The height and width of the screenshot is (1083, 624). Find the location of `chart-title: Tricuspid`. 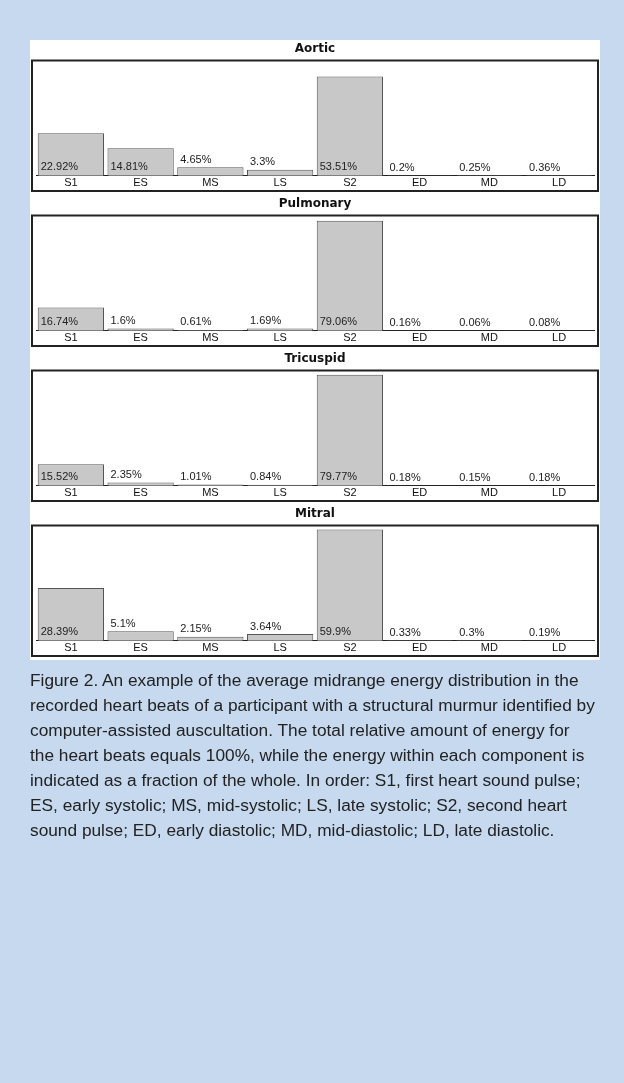

chart-title: Tricuspid is located at coordinates (315, 358).